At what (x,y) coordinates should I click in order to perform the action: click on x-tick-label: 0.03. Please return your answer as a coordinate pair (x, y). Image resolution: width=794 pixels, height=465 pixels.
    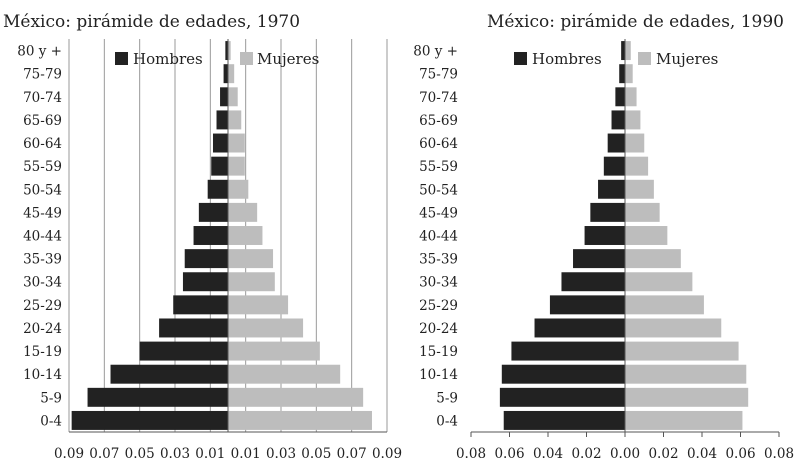
    Looking at the image, I should click on (175, 454).